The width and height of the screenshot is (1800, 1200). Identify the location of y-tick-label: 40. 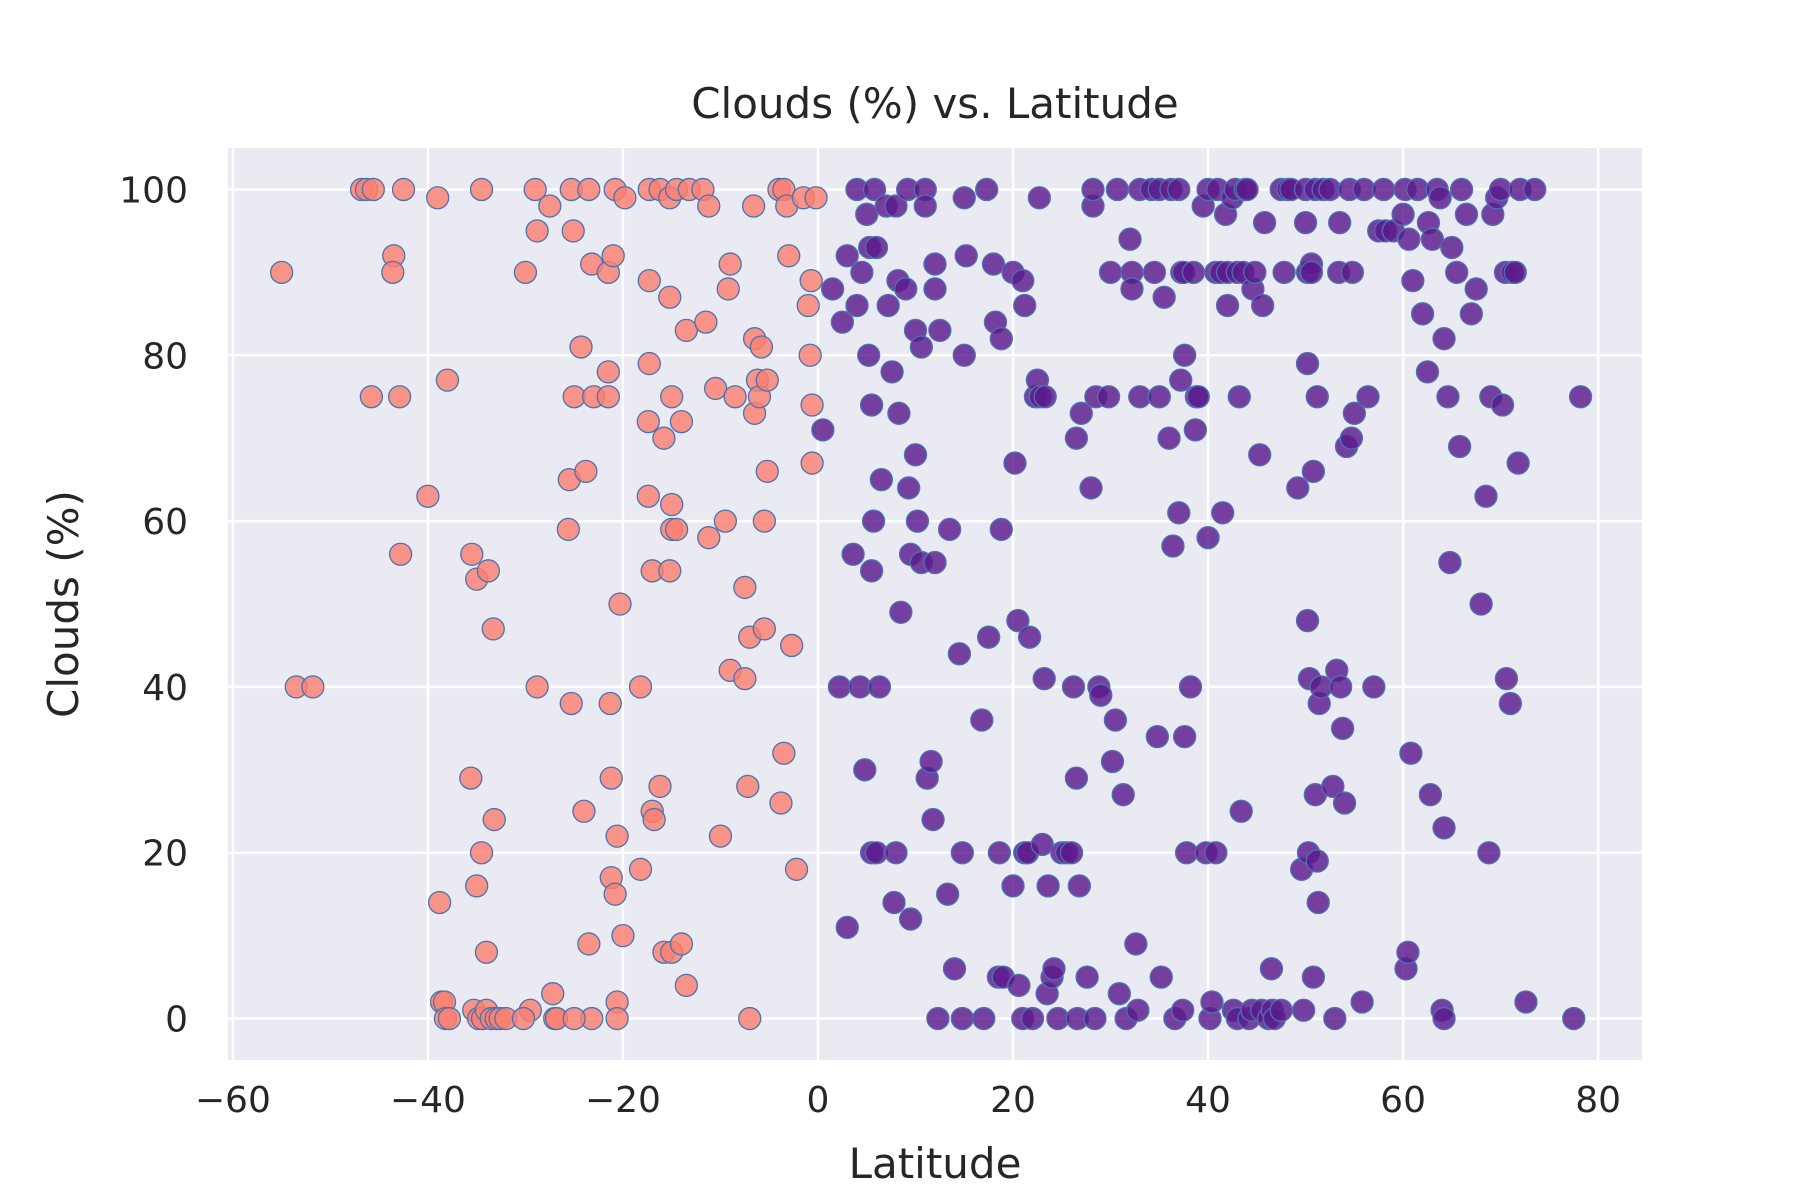
(165, 688).